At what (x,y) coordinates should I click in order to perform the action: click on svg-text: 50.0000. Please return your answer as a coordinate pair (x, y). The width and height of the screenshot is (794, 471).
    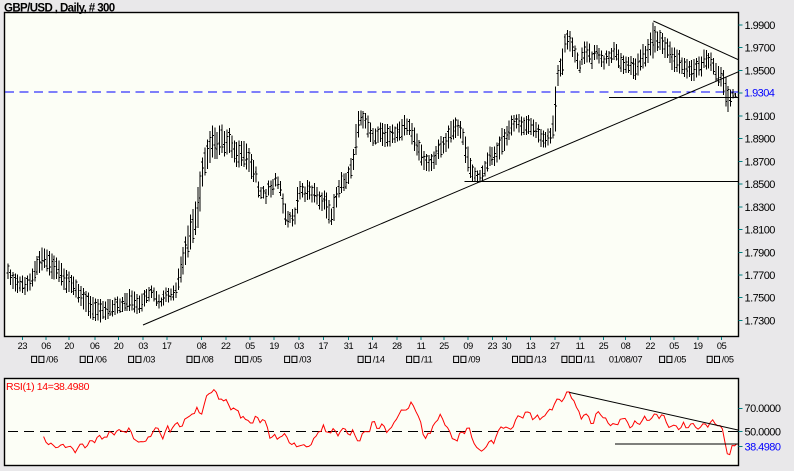
    Looking at the image, I should click on (763, 433).